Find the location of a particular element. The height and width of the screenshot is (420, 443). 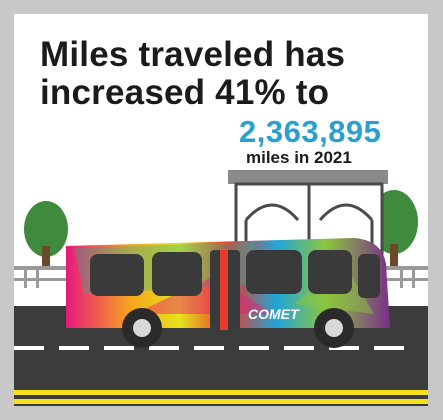

headline-line-2: increased 41% to is located at coordinates (185, 92).